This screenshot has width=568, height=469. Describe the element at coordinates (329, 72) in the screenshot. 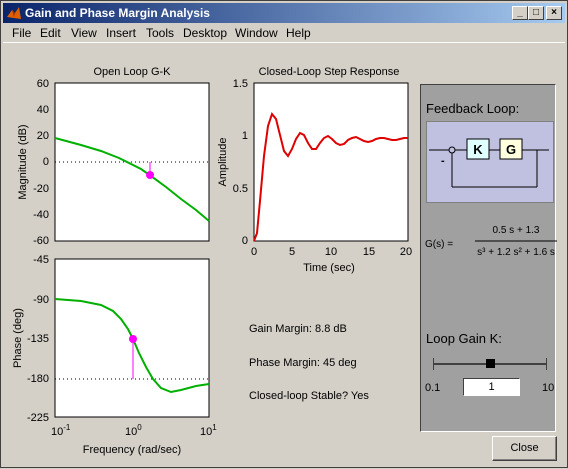

I see `step-title: Closed-Loop Step Response` at that location.